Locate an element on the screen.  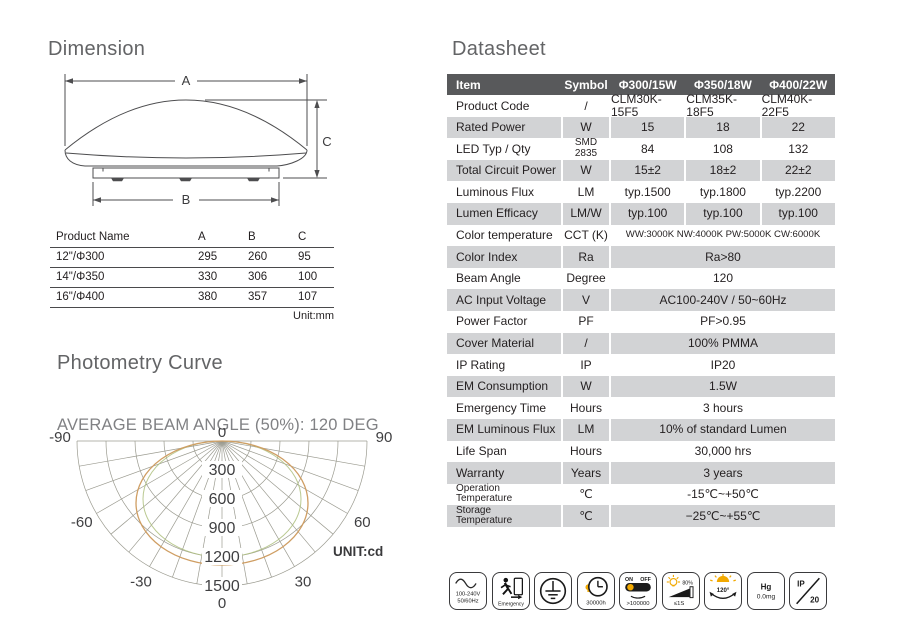
ds-item-cell: IP Rating is located at coordinates (481, 364).